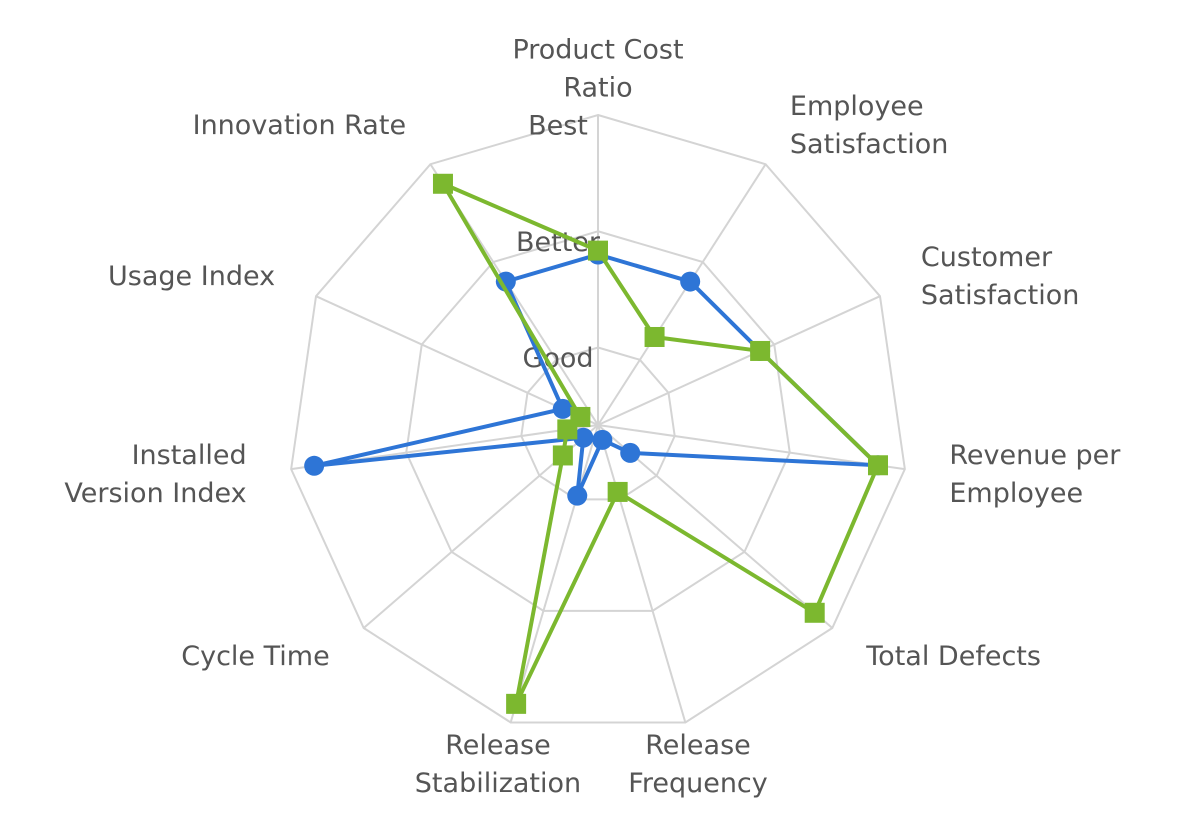 The height and width of the screenshot is (827, 1186). Describe the element at coordinates (1035, 455) in the screenshot. I see `category-label: Revenue per` at that location.